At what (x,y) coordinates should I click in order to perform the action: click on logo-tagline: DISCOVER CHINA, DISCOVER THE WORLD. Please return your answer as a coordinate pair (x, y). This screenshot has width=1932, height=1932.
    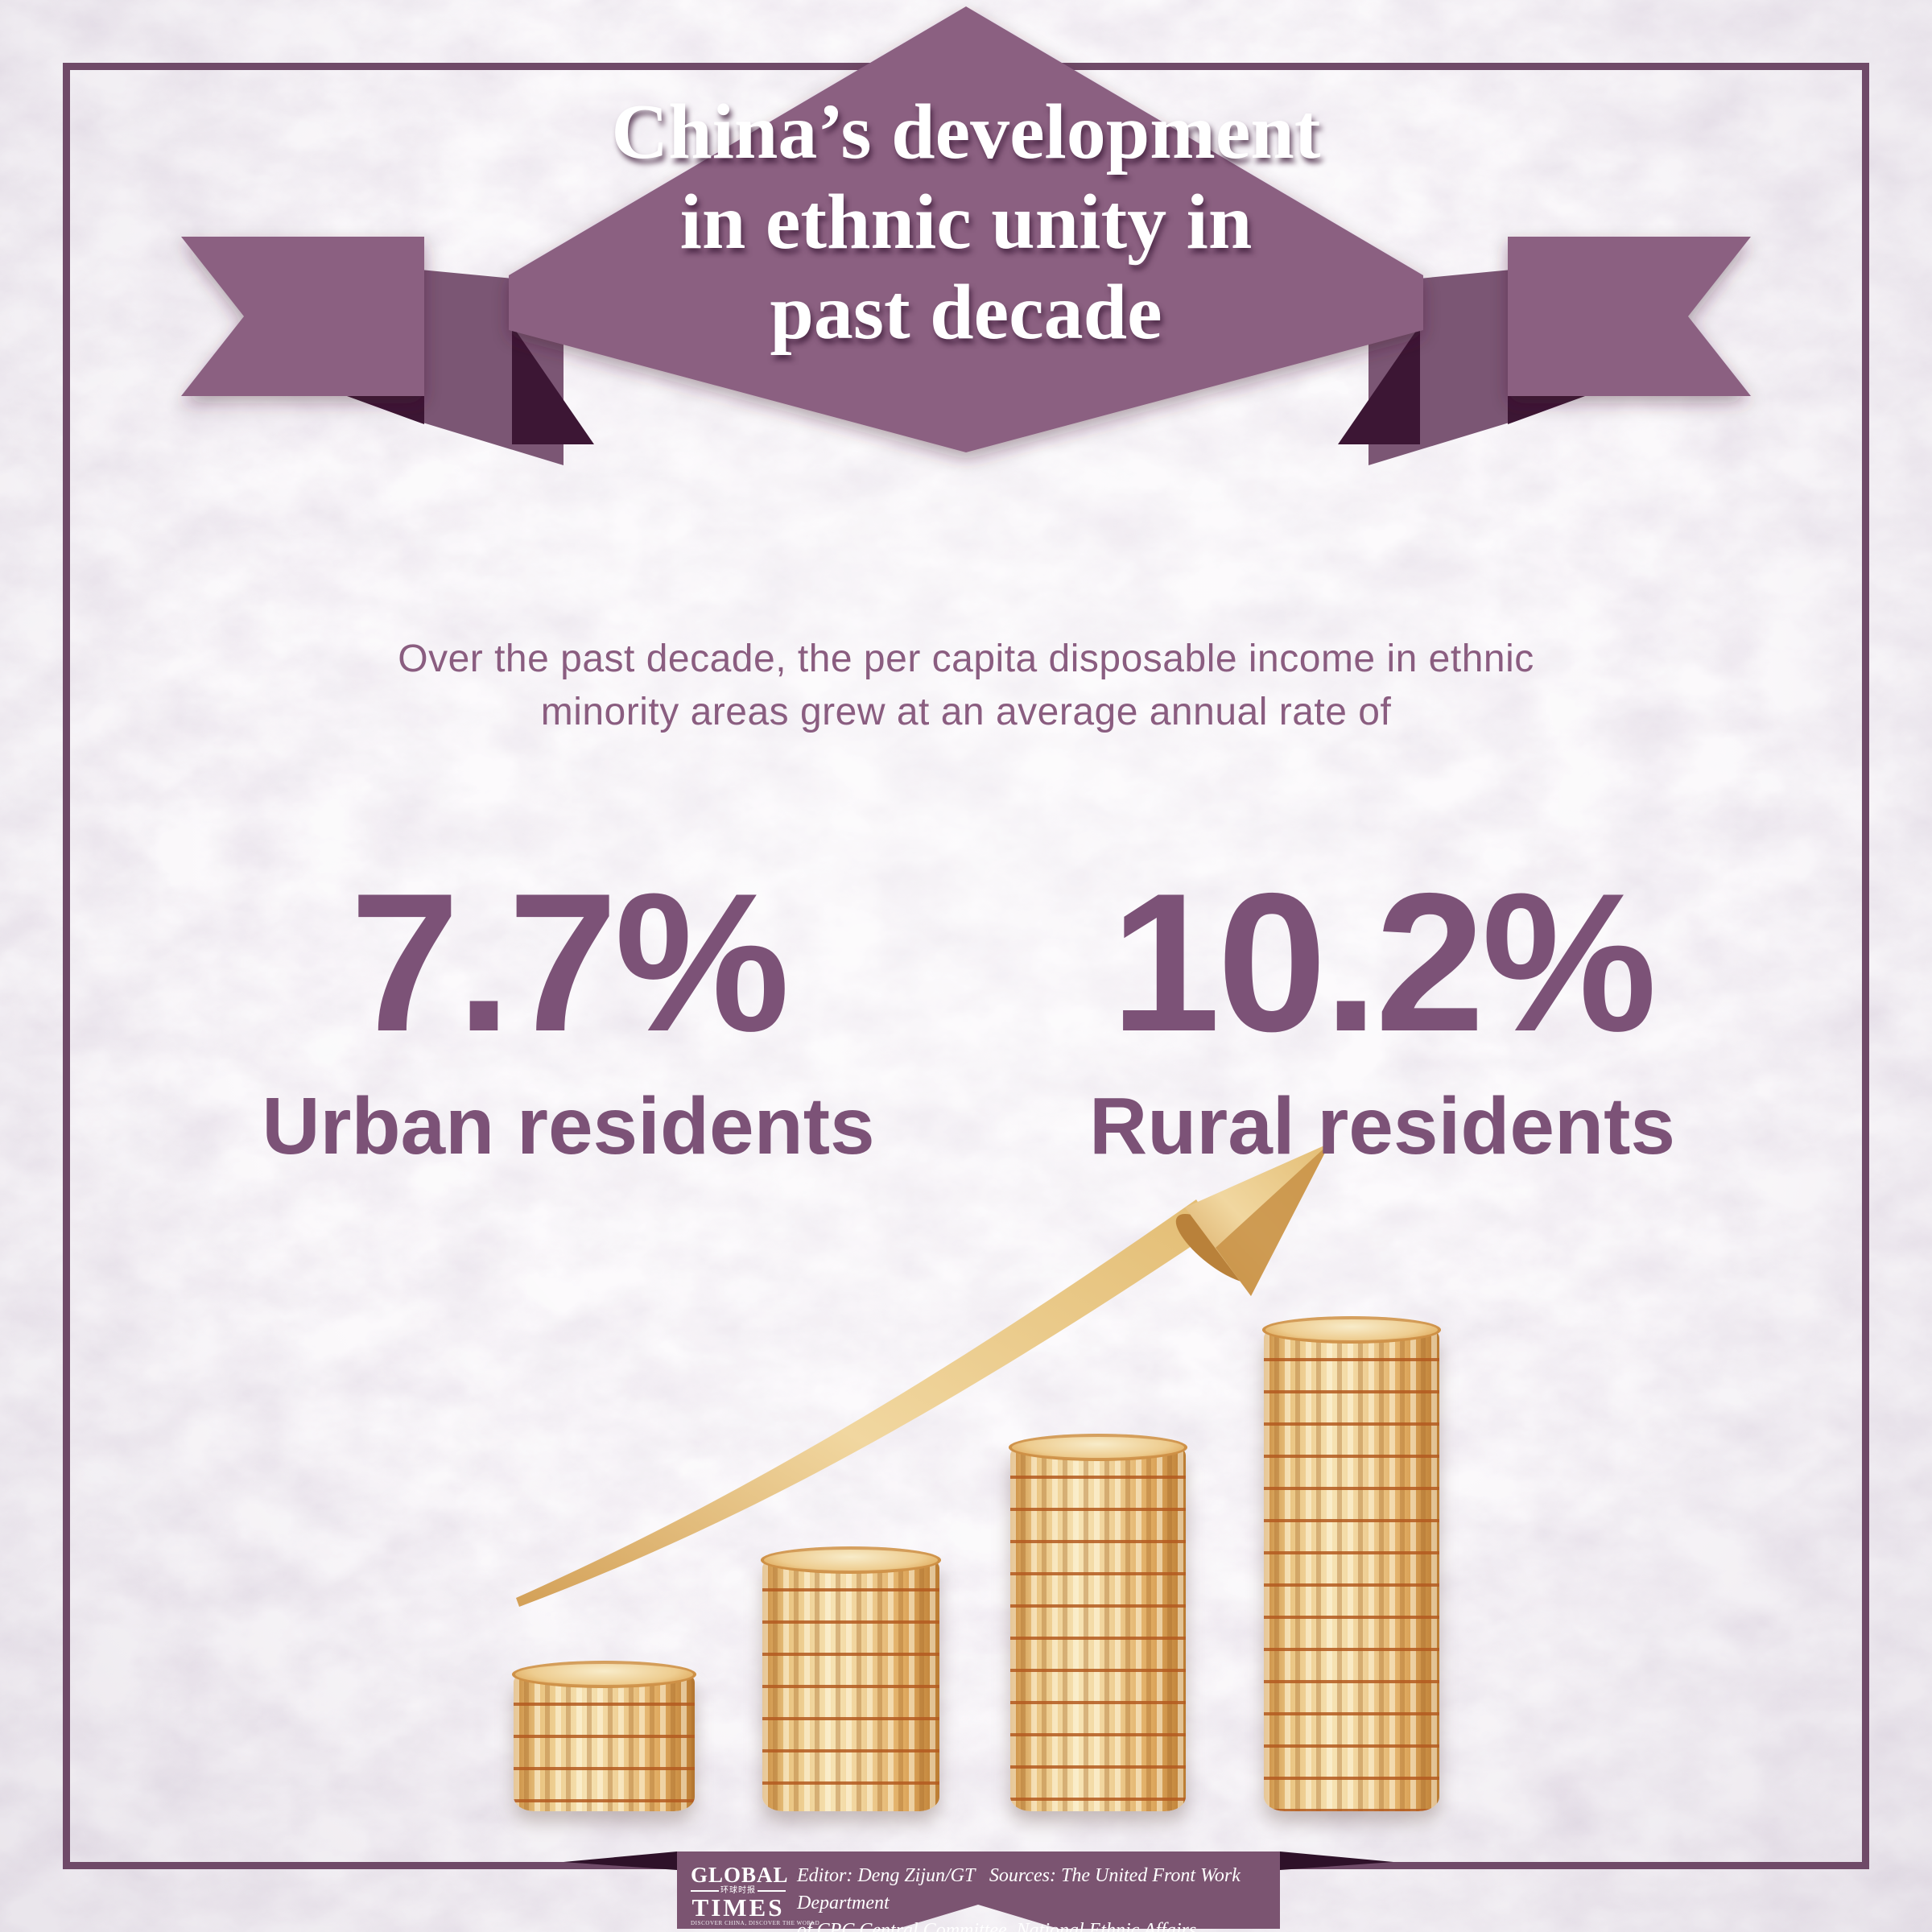
    Looking at the image, I should click on (755, 1923).